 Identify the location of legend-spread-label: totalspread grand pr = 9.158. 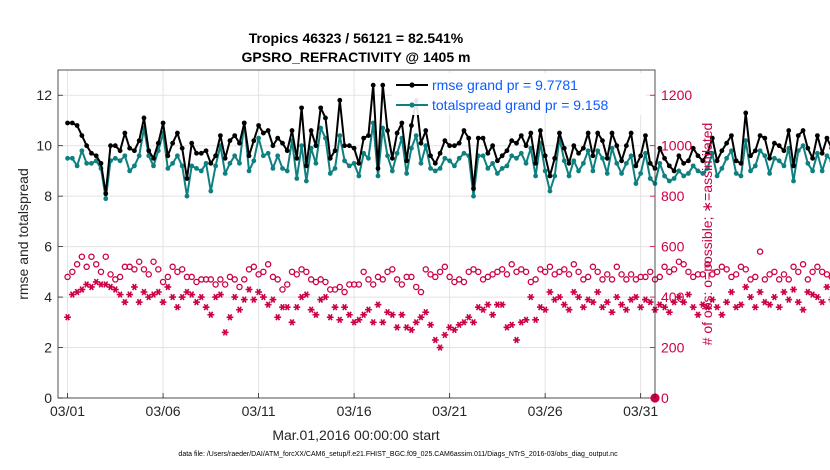
(520, 105).